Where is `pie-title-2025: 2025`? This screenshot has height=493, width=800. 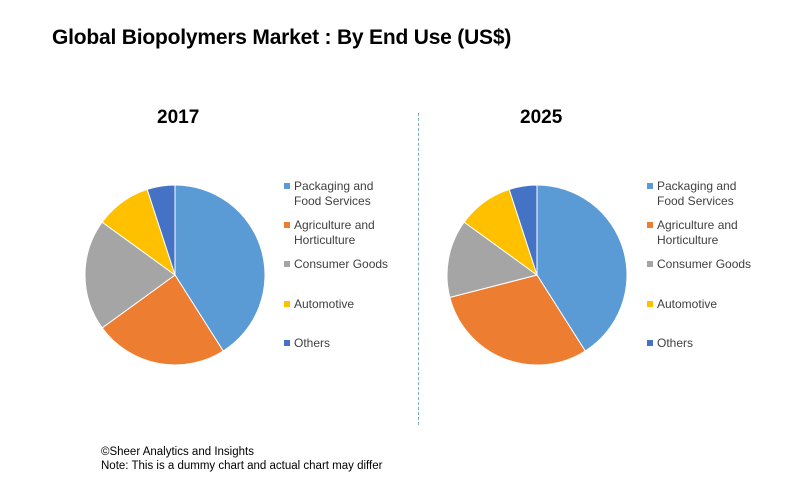 pie-title-2025: 2025 is located at coordinates (541, 117).